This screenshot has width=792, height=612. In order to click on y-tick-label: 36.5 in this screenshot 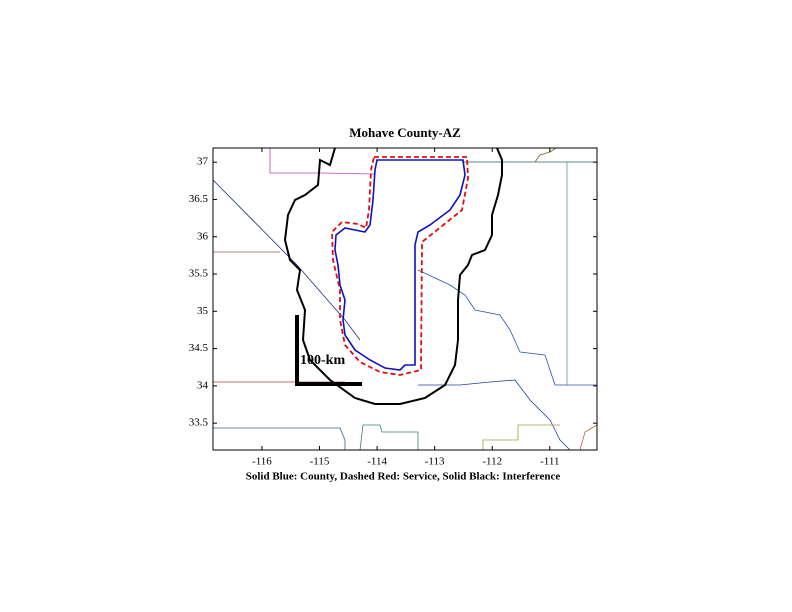, I will do `click(199, 199)`.